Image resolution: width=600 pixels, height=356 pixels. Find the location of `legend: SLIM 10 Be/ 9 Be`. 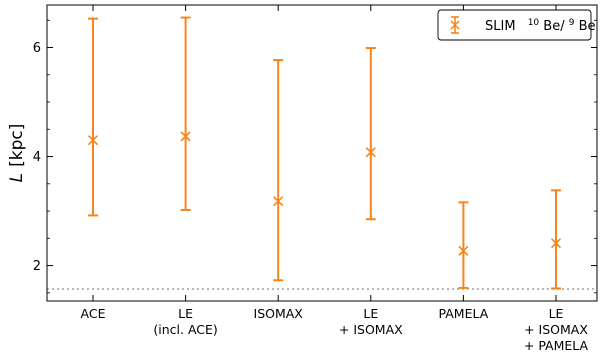

legend: SLIM 10 Be/ 9 Be is located at coordinates (516, 25).